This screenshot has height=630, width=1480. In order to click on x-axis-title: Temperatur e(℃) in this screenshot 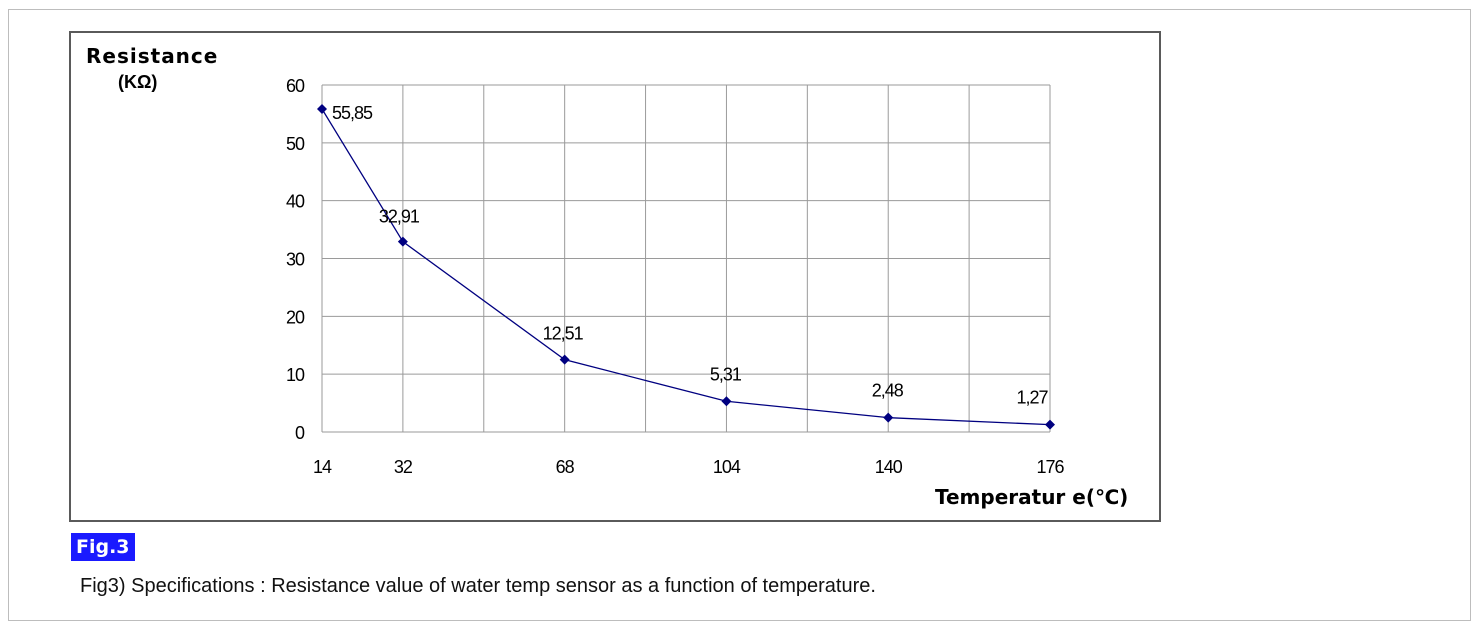, I will do `click(1032, 497)`.